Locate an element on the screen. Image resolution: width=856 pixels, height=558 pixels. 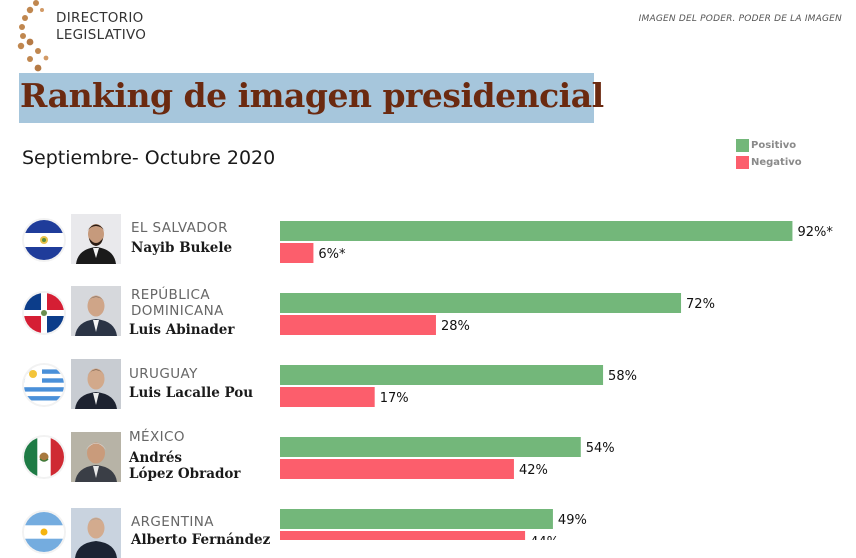
country-label-argentina: ARGENTINA is located at coordinates (172, 522).